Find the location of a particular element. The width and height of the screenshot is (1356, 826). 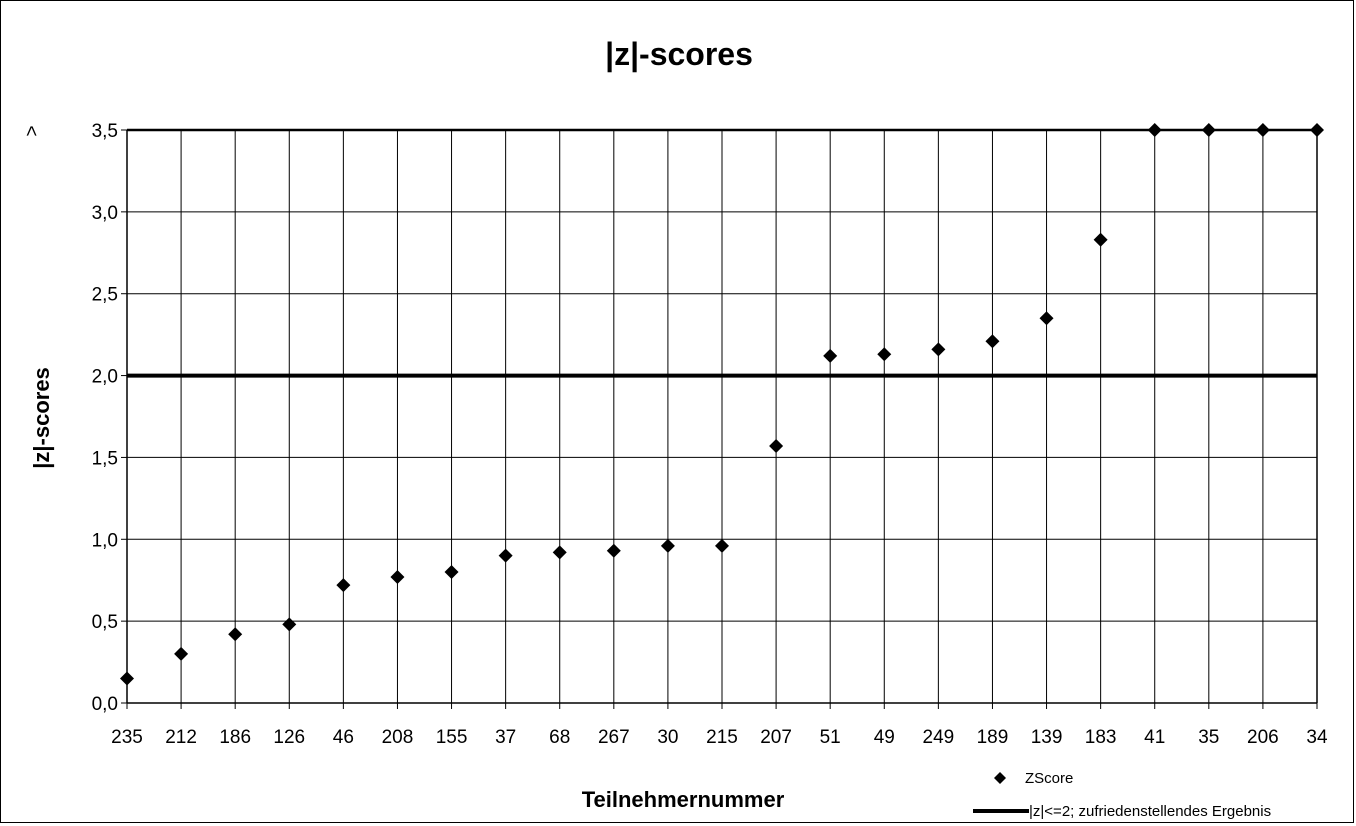

x-tick-label: 235 is located at coordinates (127, 737).